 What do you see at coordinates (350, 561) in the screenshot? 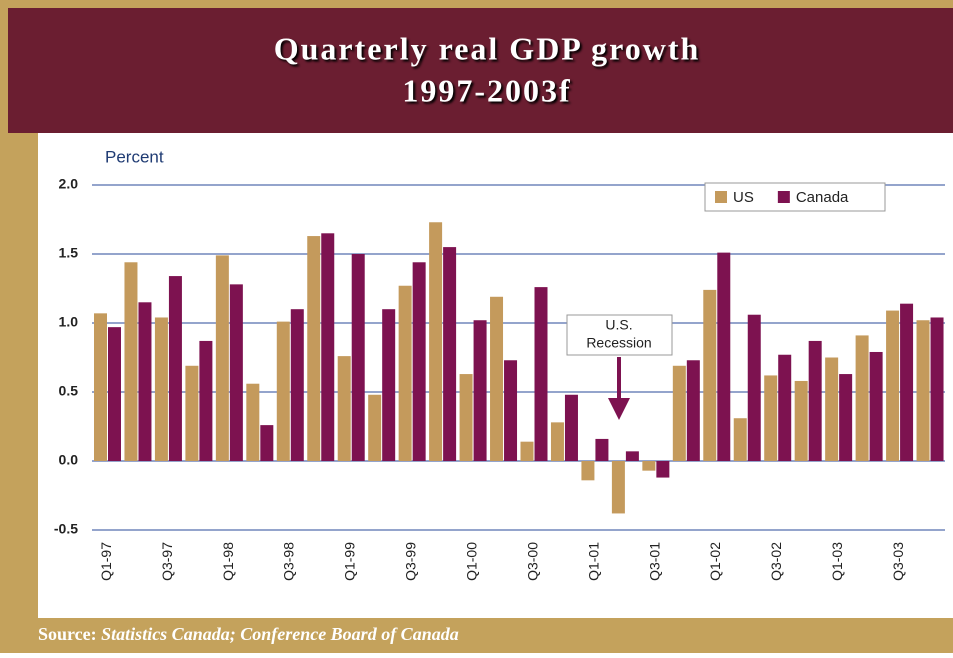
I see `x-tick-label: Q1-99` at bounding box center [350, 561].